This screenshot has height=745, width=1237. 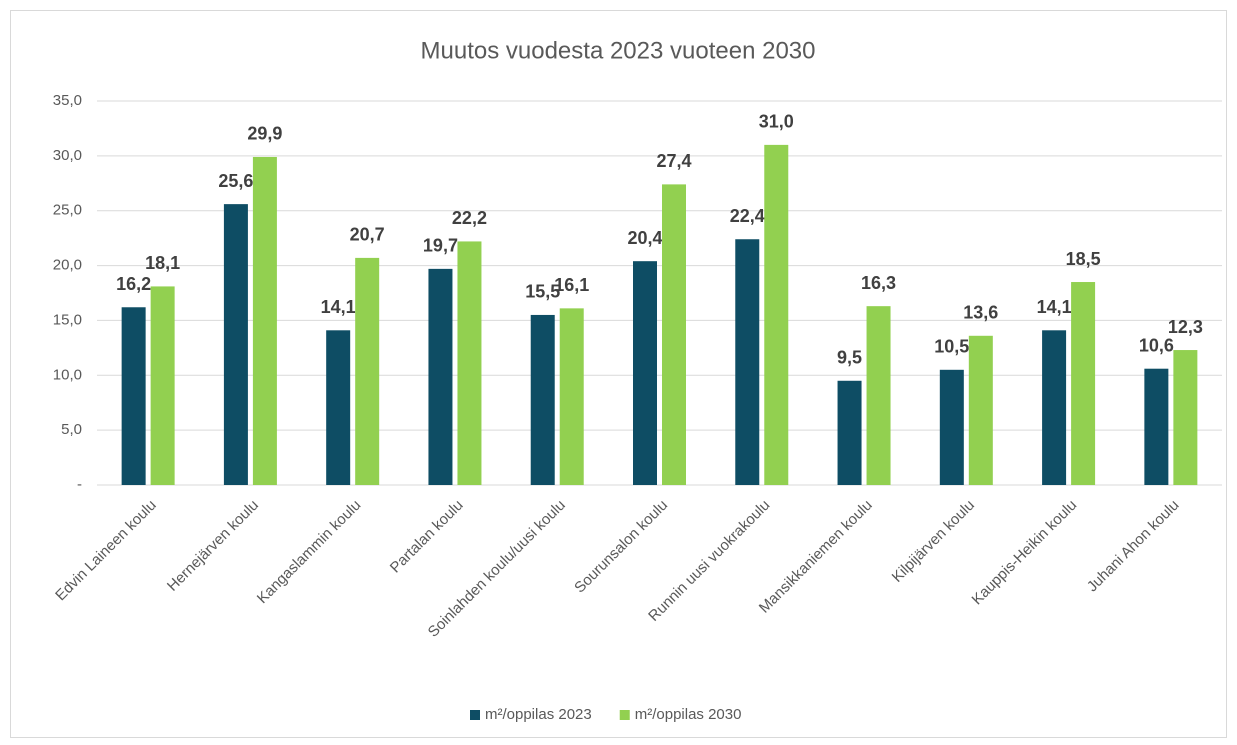 I want to click on data-label: 18,1, so click(x=162, y=263).